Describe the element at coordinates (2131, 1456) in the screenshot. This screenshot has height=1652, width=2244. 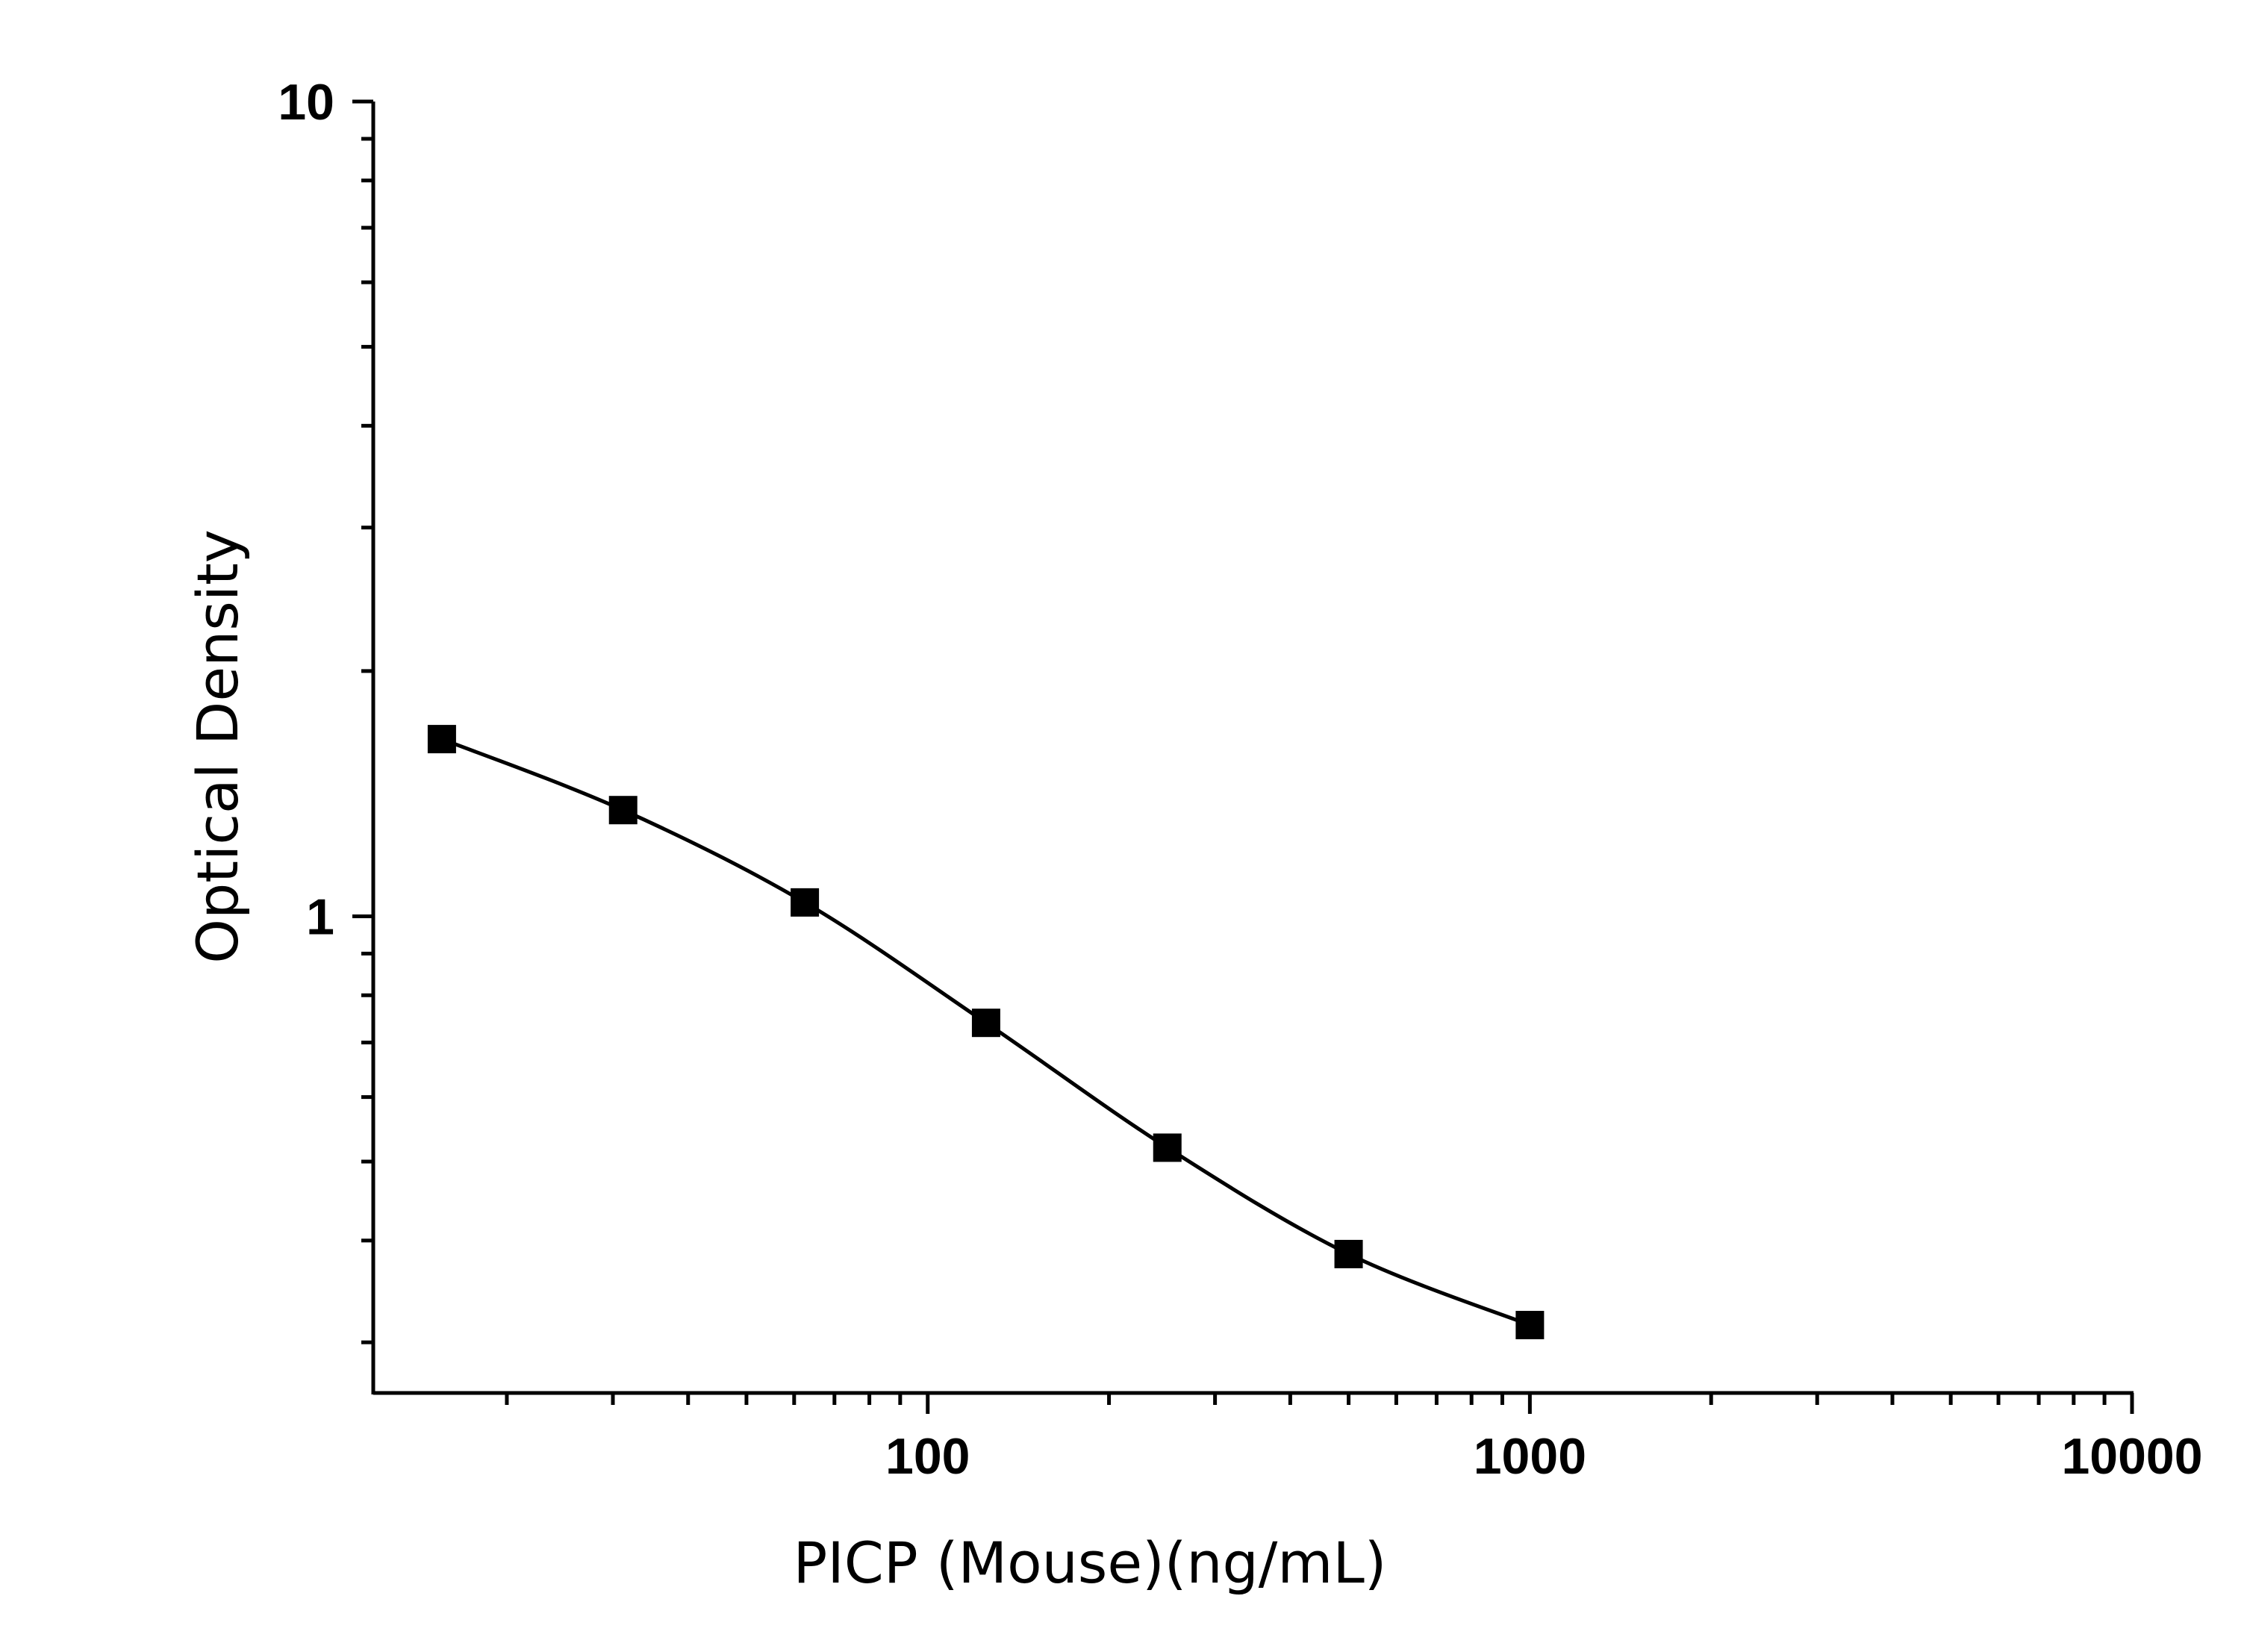
I see `x-tick-label: 10000` at that location.